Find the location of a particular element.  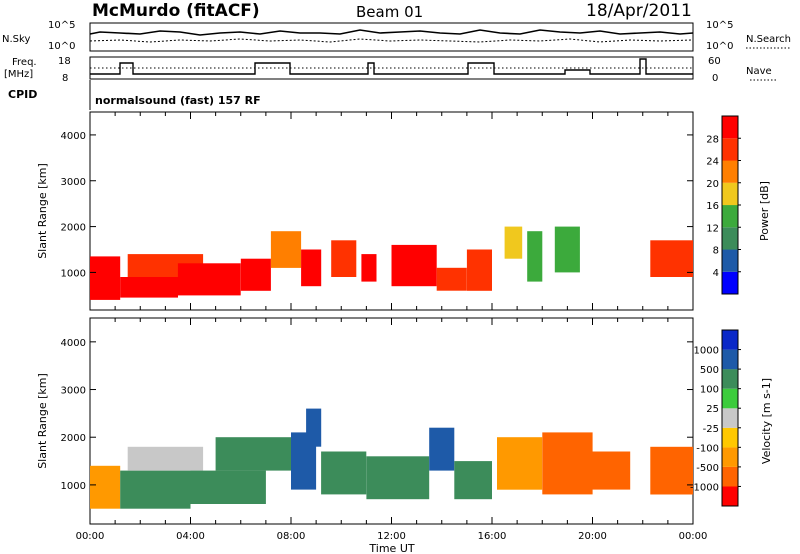

date-title: 18/Apr/2011 is located at coordinates (639, 11).